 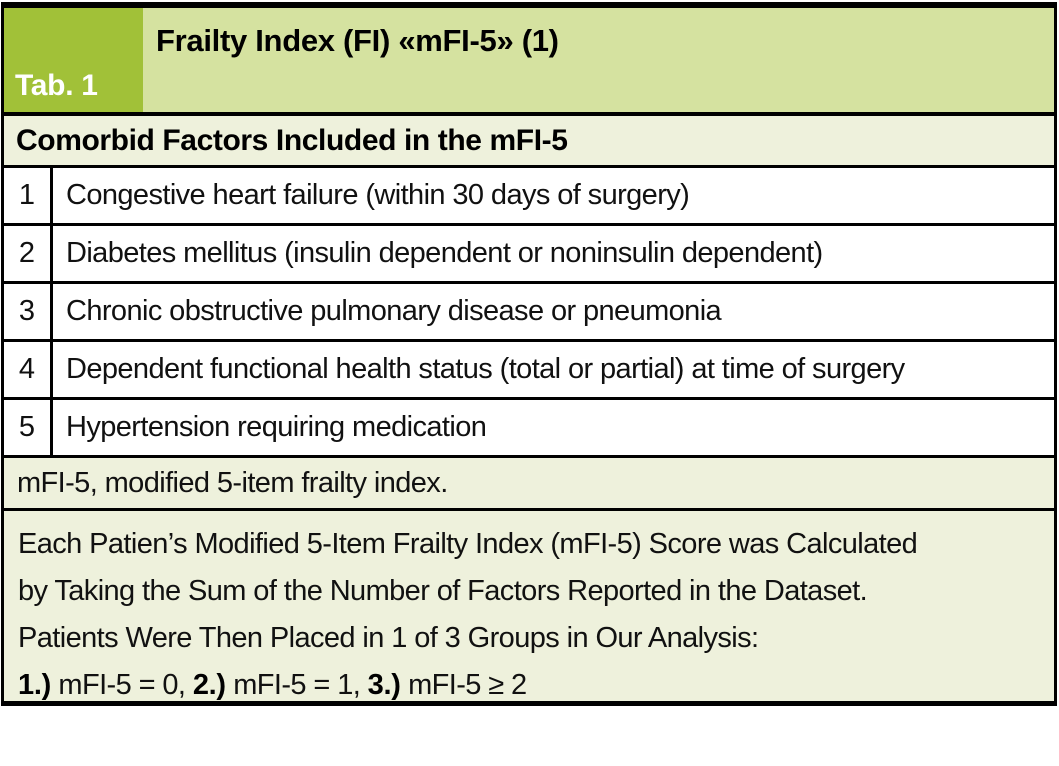 I want to click on section-header: Comorbid Factors Included in the mFI-5, so click(x=529, y=142).